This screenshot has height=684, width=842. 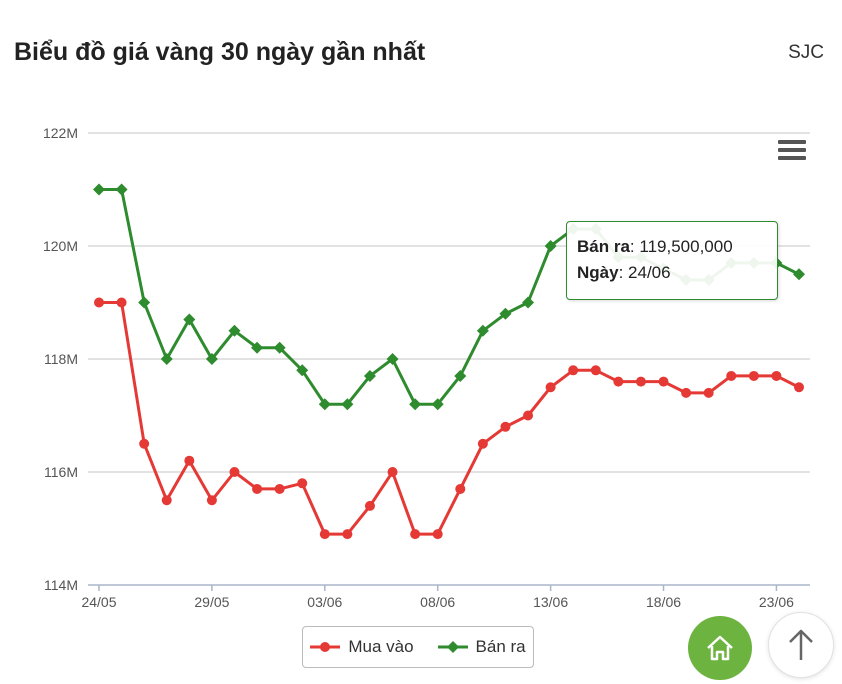 I want to click on legend-label-sell: Bán ra, so click(x=500, y=646).